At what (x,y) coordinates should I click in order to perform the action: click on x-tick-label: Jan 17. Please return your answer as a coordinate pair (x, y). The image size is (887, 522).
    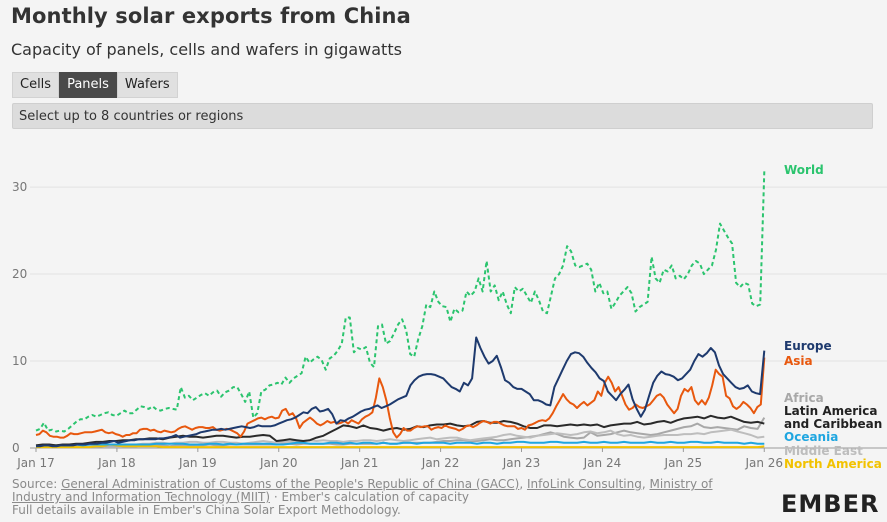
    Looking at the image, I should click on (35, 463).